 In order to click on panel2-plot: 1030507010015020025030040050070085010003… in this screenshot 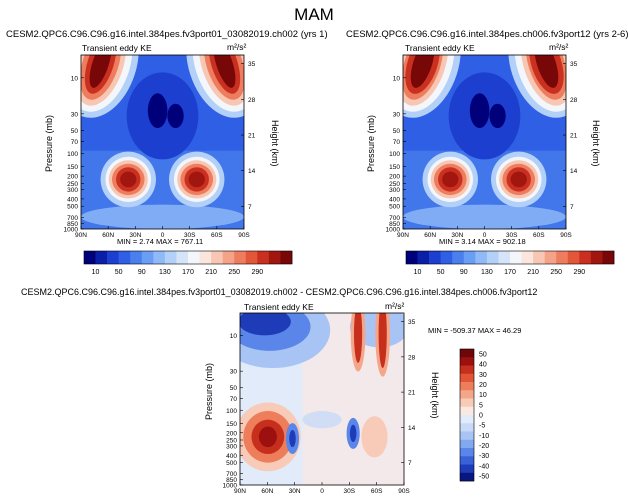, I will do `click(482, 146)`.